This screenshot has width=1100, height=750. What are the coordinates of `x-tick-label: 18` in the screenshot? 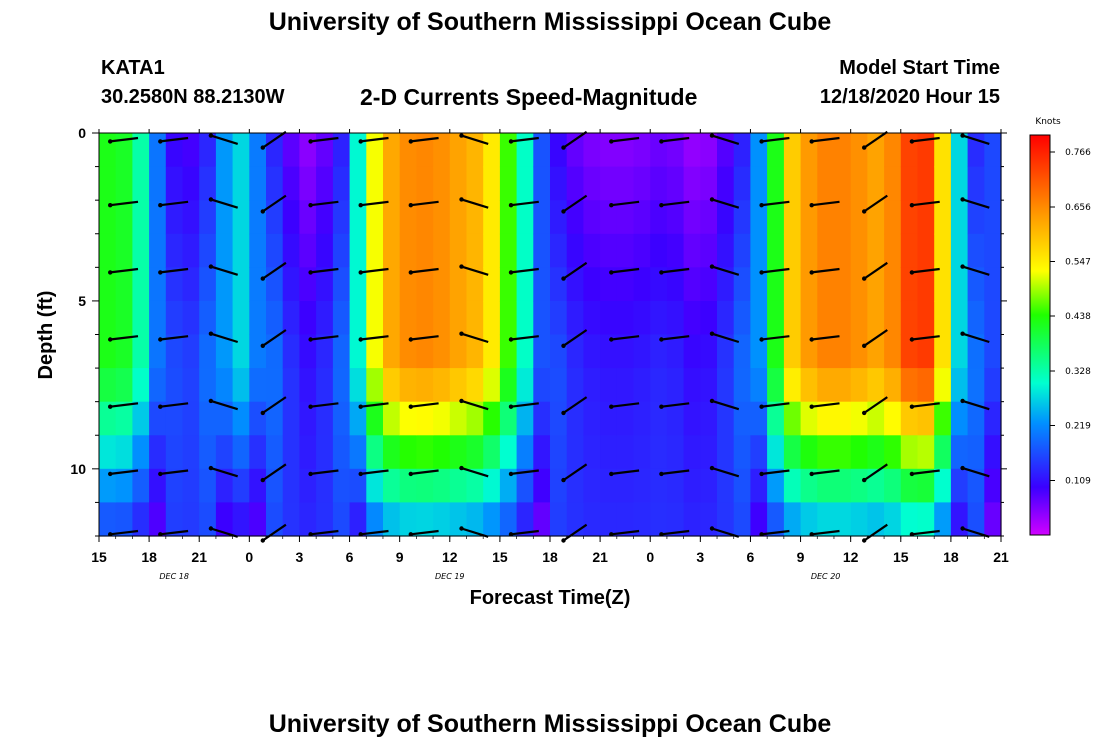 It's located at (951, 557).